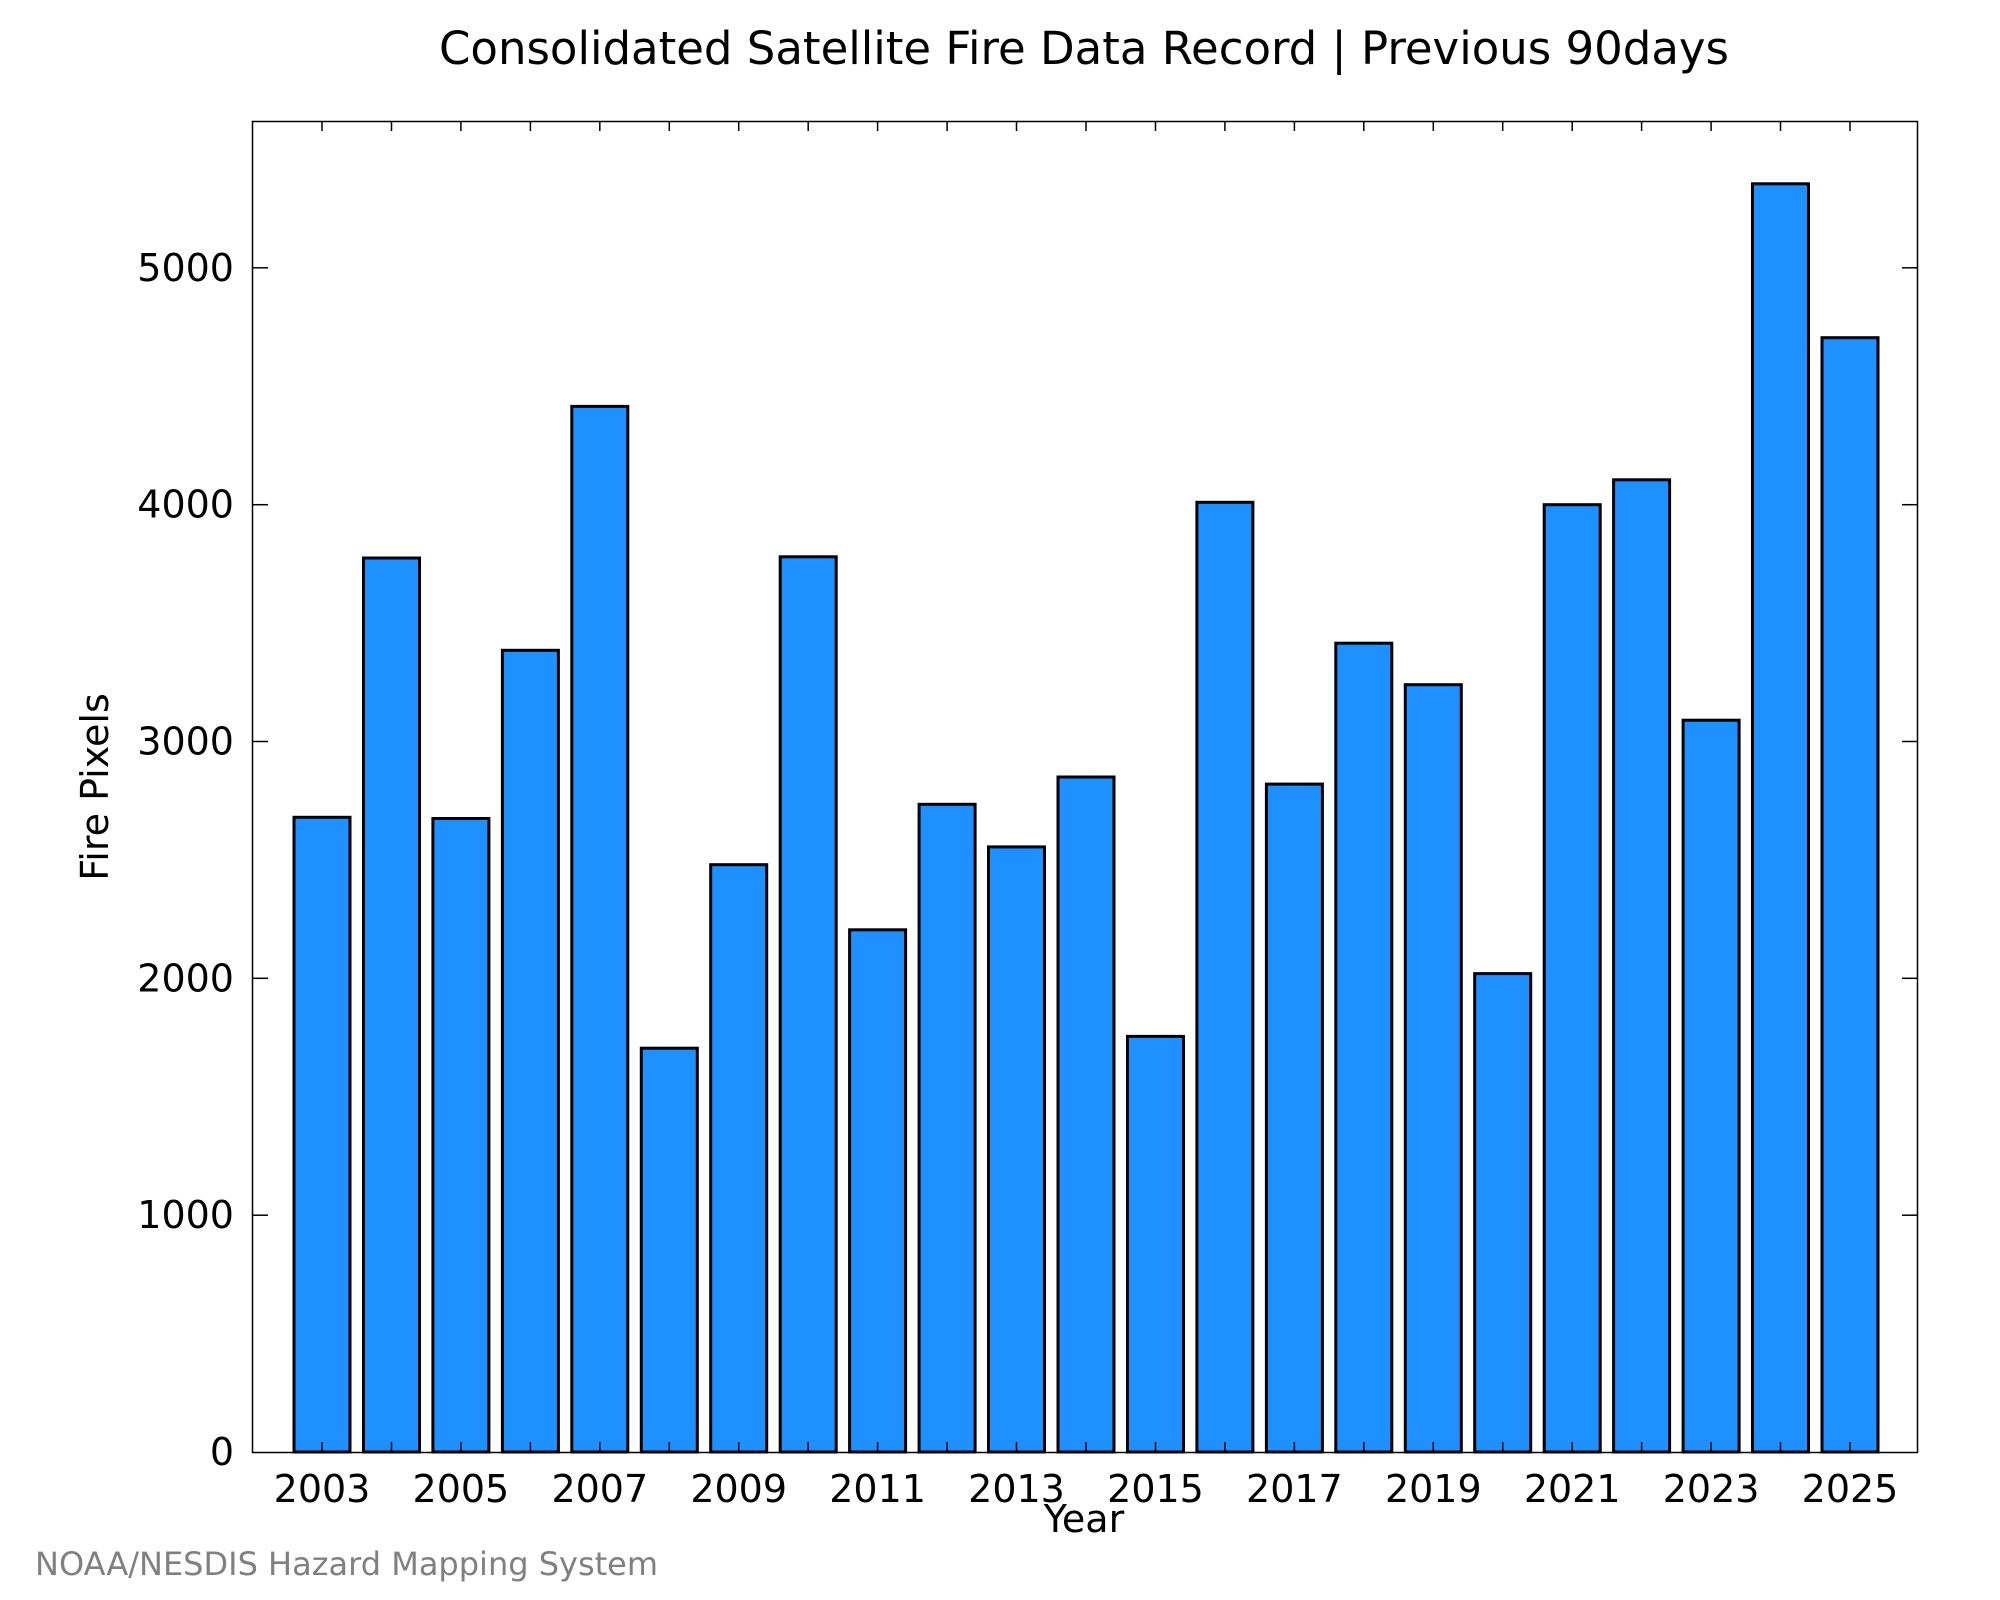 This screenshot has width=2000, height=1600. I want to click on x-tick-label-2005: 2005, so click(461, 1489).